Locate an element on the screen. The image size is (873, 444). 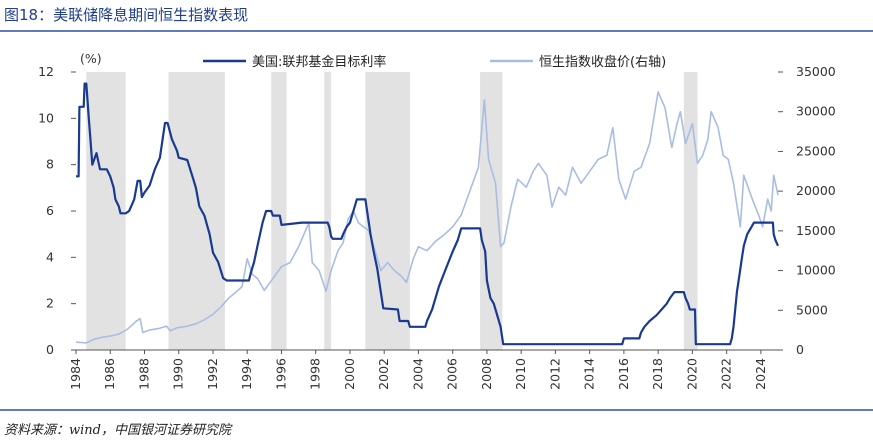
x-tick-label: 2016 is located at coordinates (623, 374).